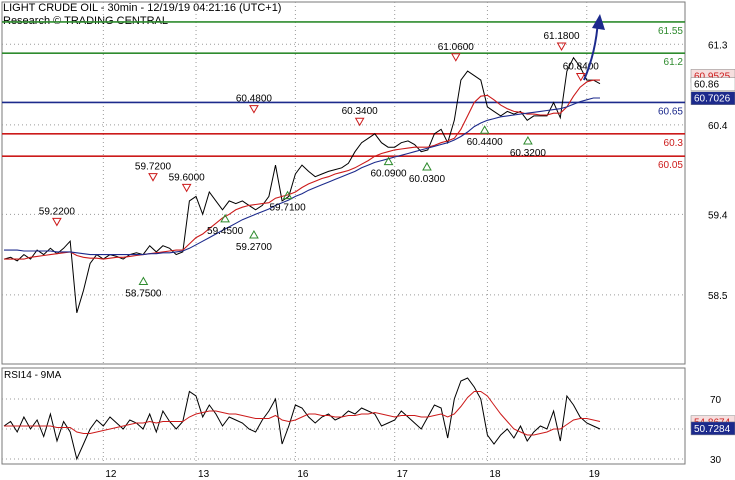 This screenshot has width=735, height=480. I want to click on rsi-badge, so click(712, 428).